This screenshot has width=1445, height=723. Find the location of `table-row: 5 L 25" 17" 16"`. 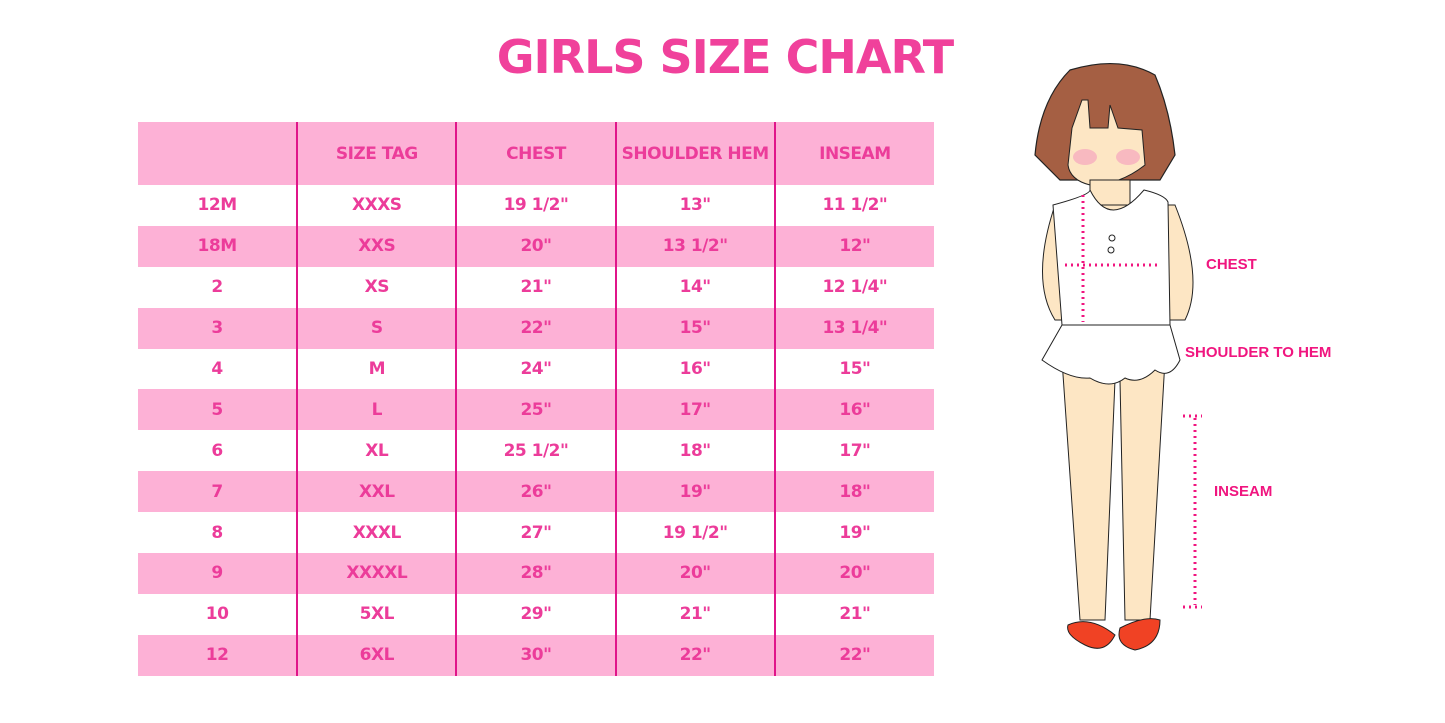

table-row: 5 L 25" 17" 16" is located at coordinates (536, 410).